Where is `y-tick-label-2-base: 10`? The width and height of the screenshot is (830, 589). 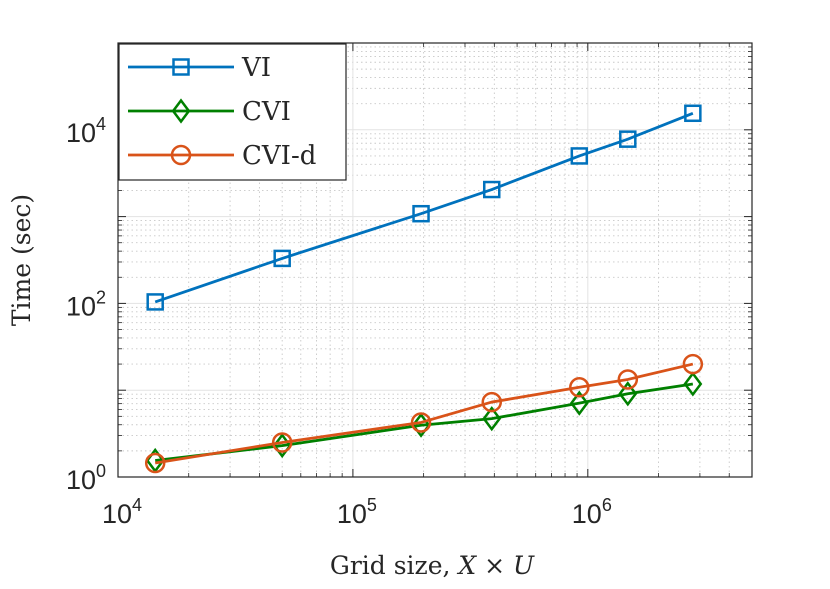 y-tick-label-2-base: 10 is located at coordinates (81, 306).